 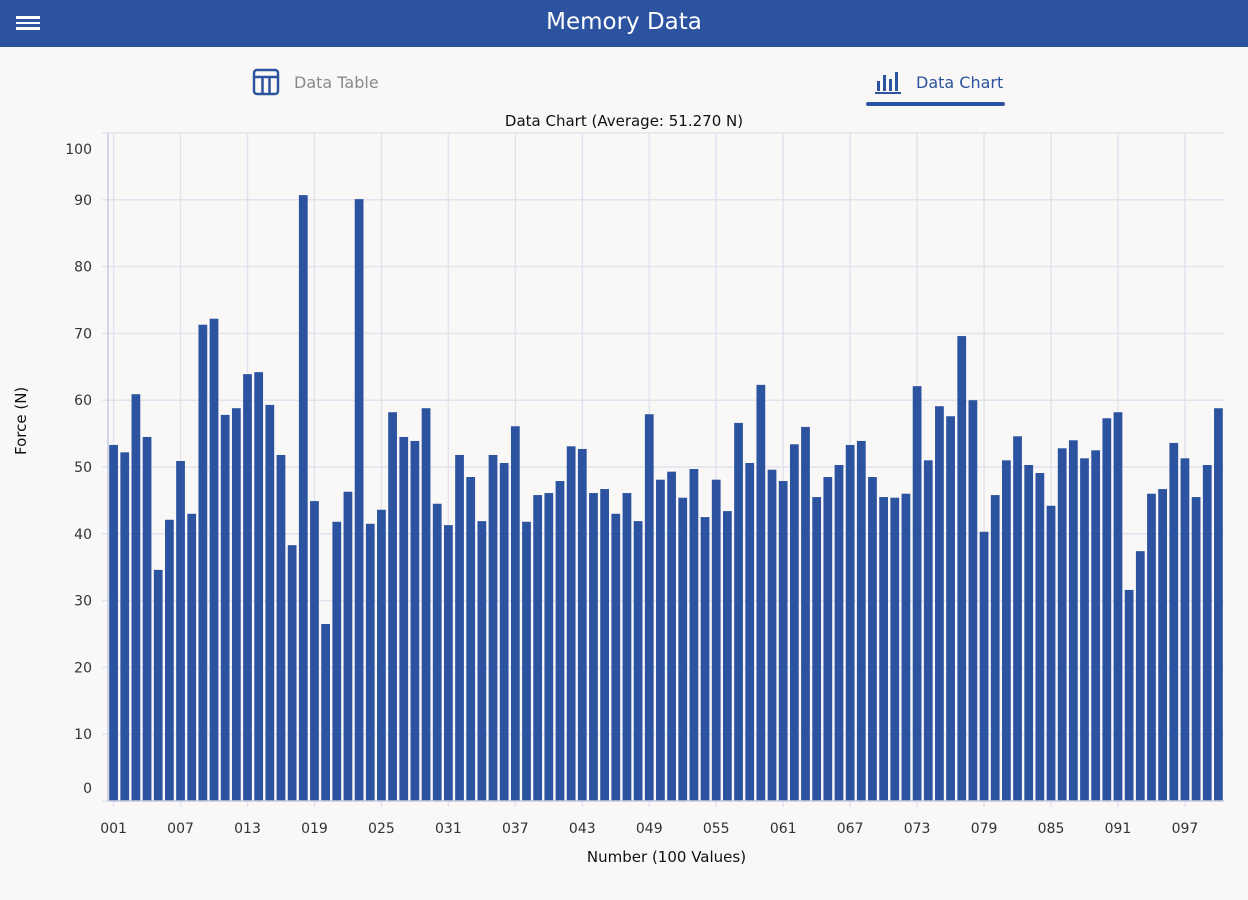 What do you see at coordinates (935, 104) in the screenshot?
I see `active-tab-indicator` at bounding box center [935, 104].